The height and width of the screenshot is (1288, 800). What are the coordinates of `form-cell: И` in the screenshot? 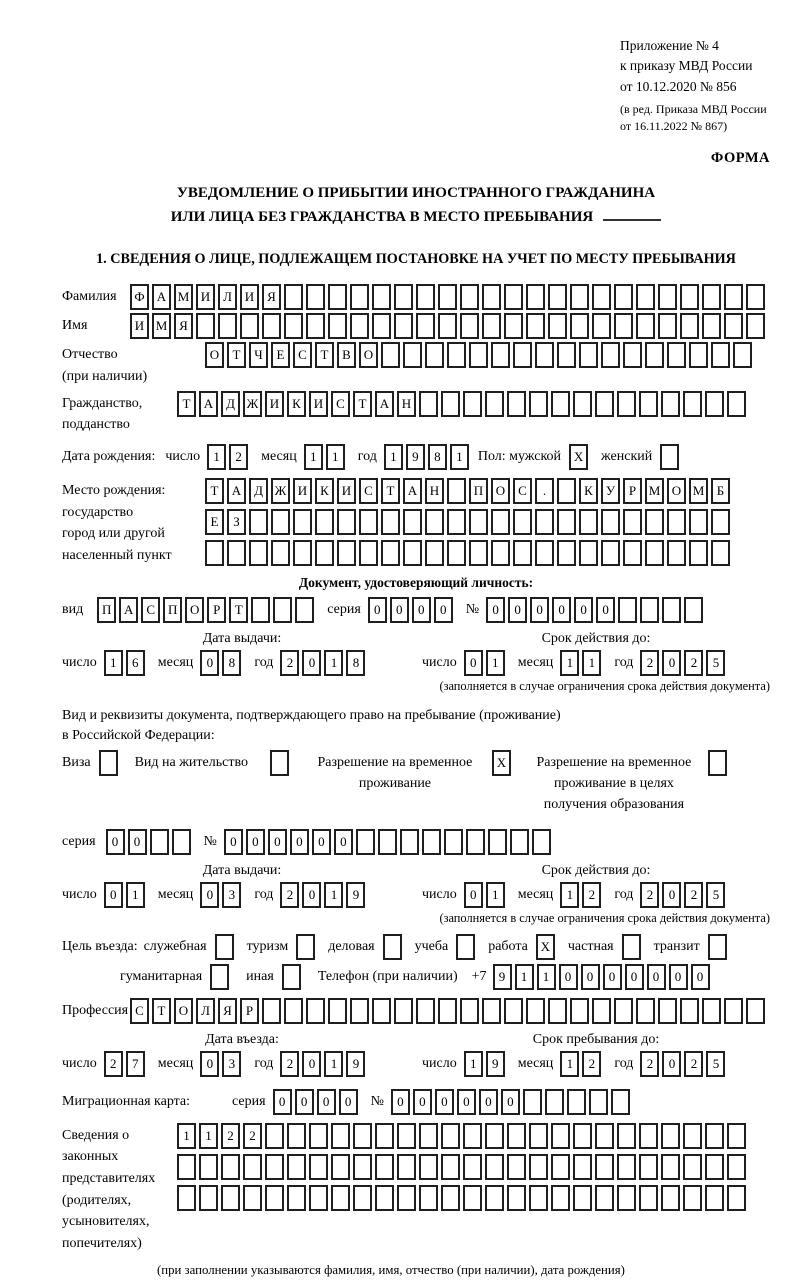 It's located at (318, 403).